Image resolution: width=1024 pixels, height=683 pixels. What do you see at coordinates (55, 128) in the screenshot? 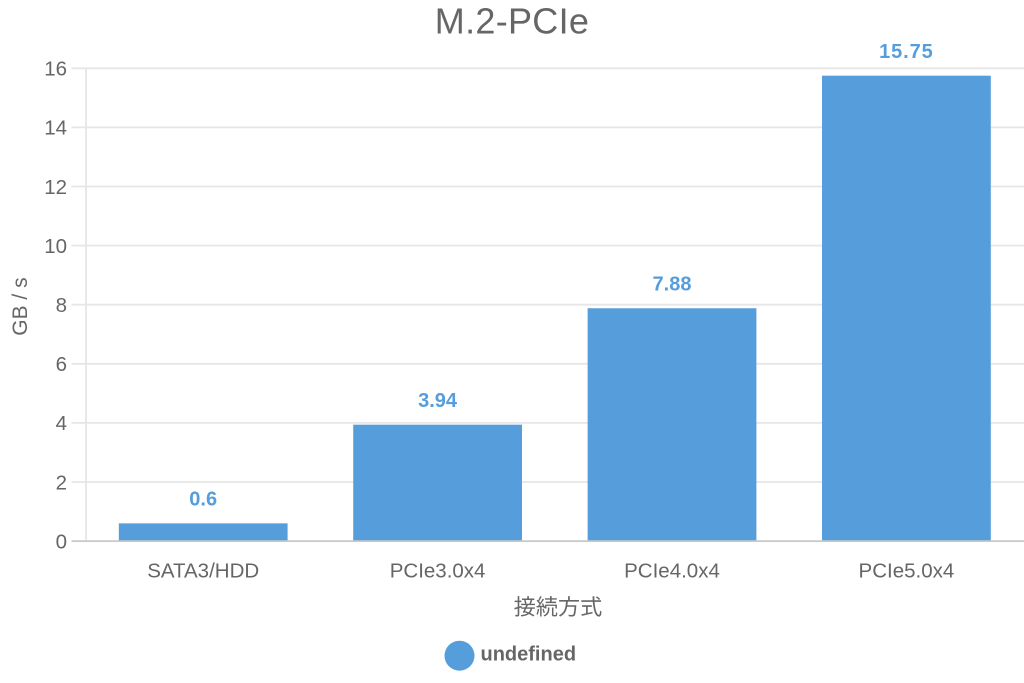
I see `svg-text: 14` at bounding box center [55, 128].